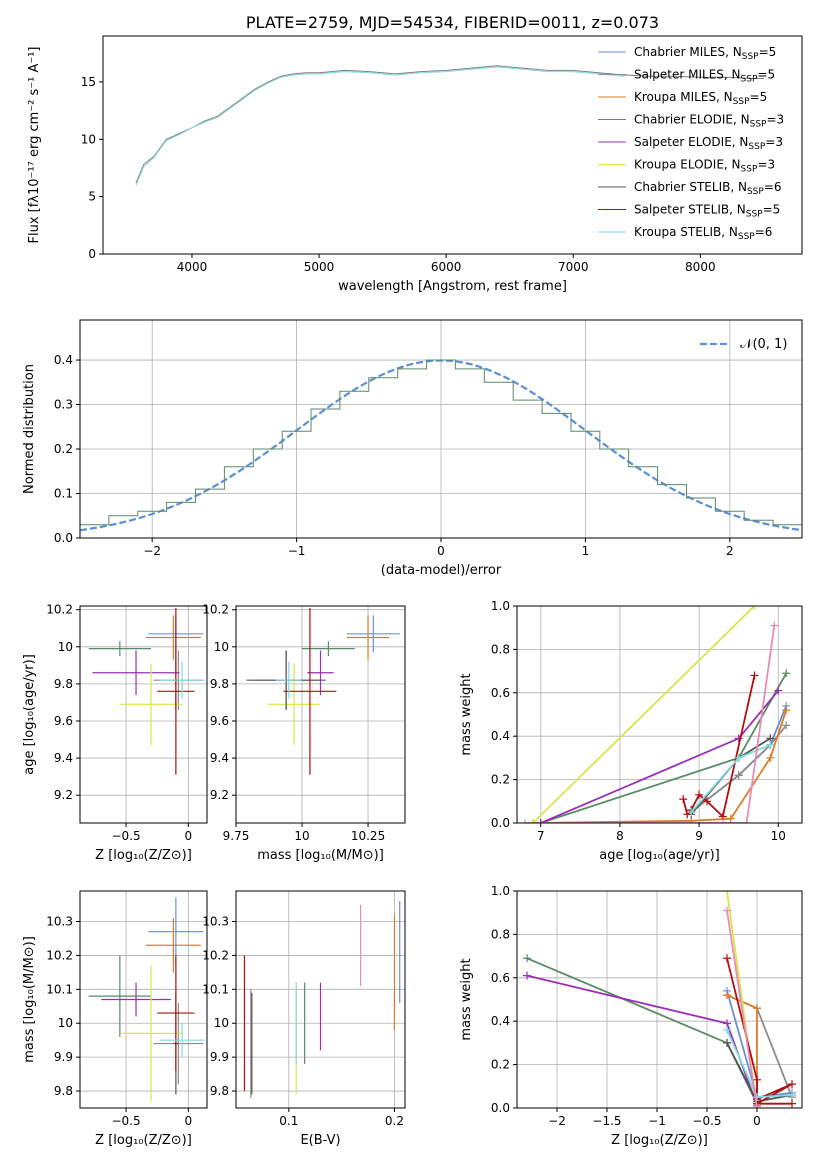 The image size is (819, 1170). What do you see at coordinates (763, 344) in the screenshot?
I see `legend-label: 𝒩(0, 1)` at bounding box center [763, 344].